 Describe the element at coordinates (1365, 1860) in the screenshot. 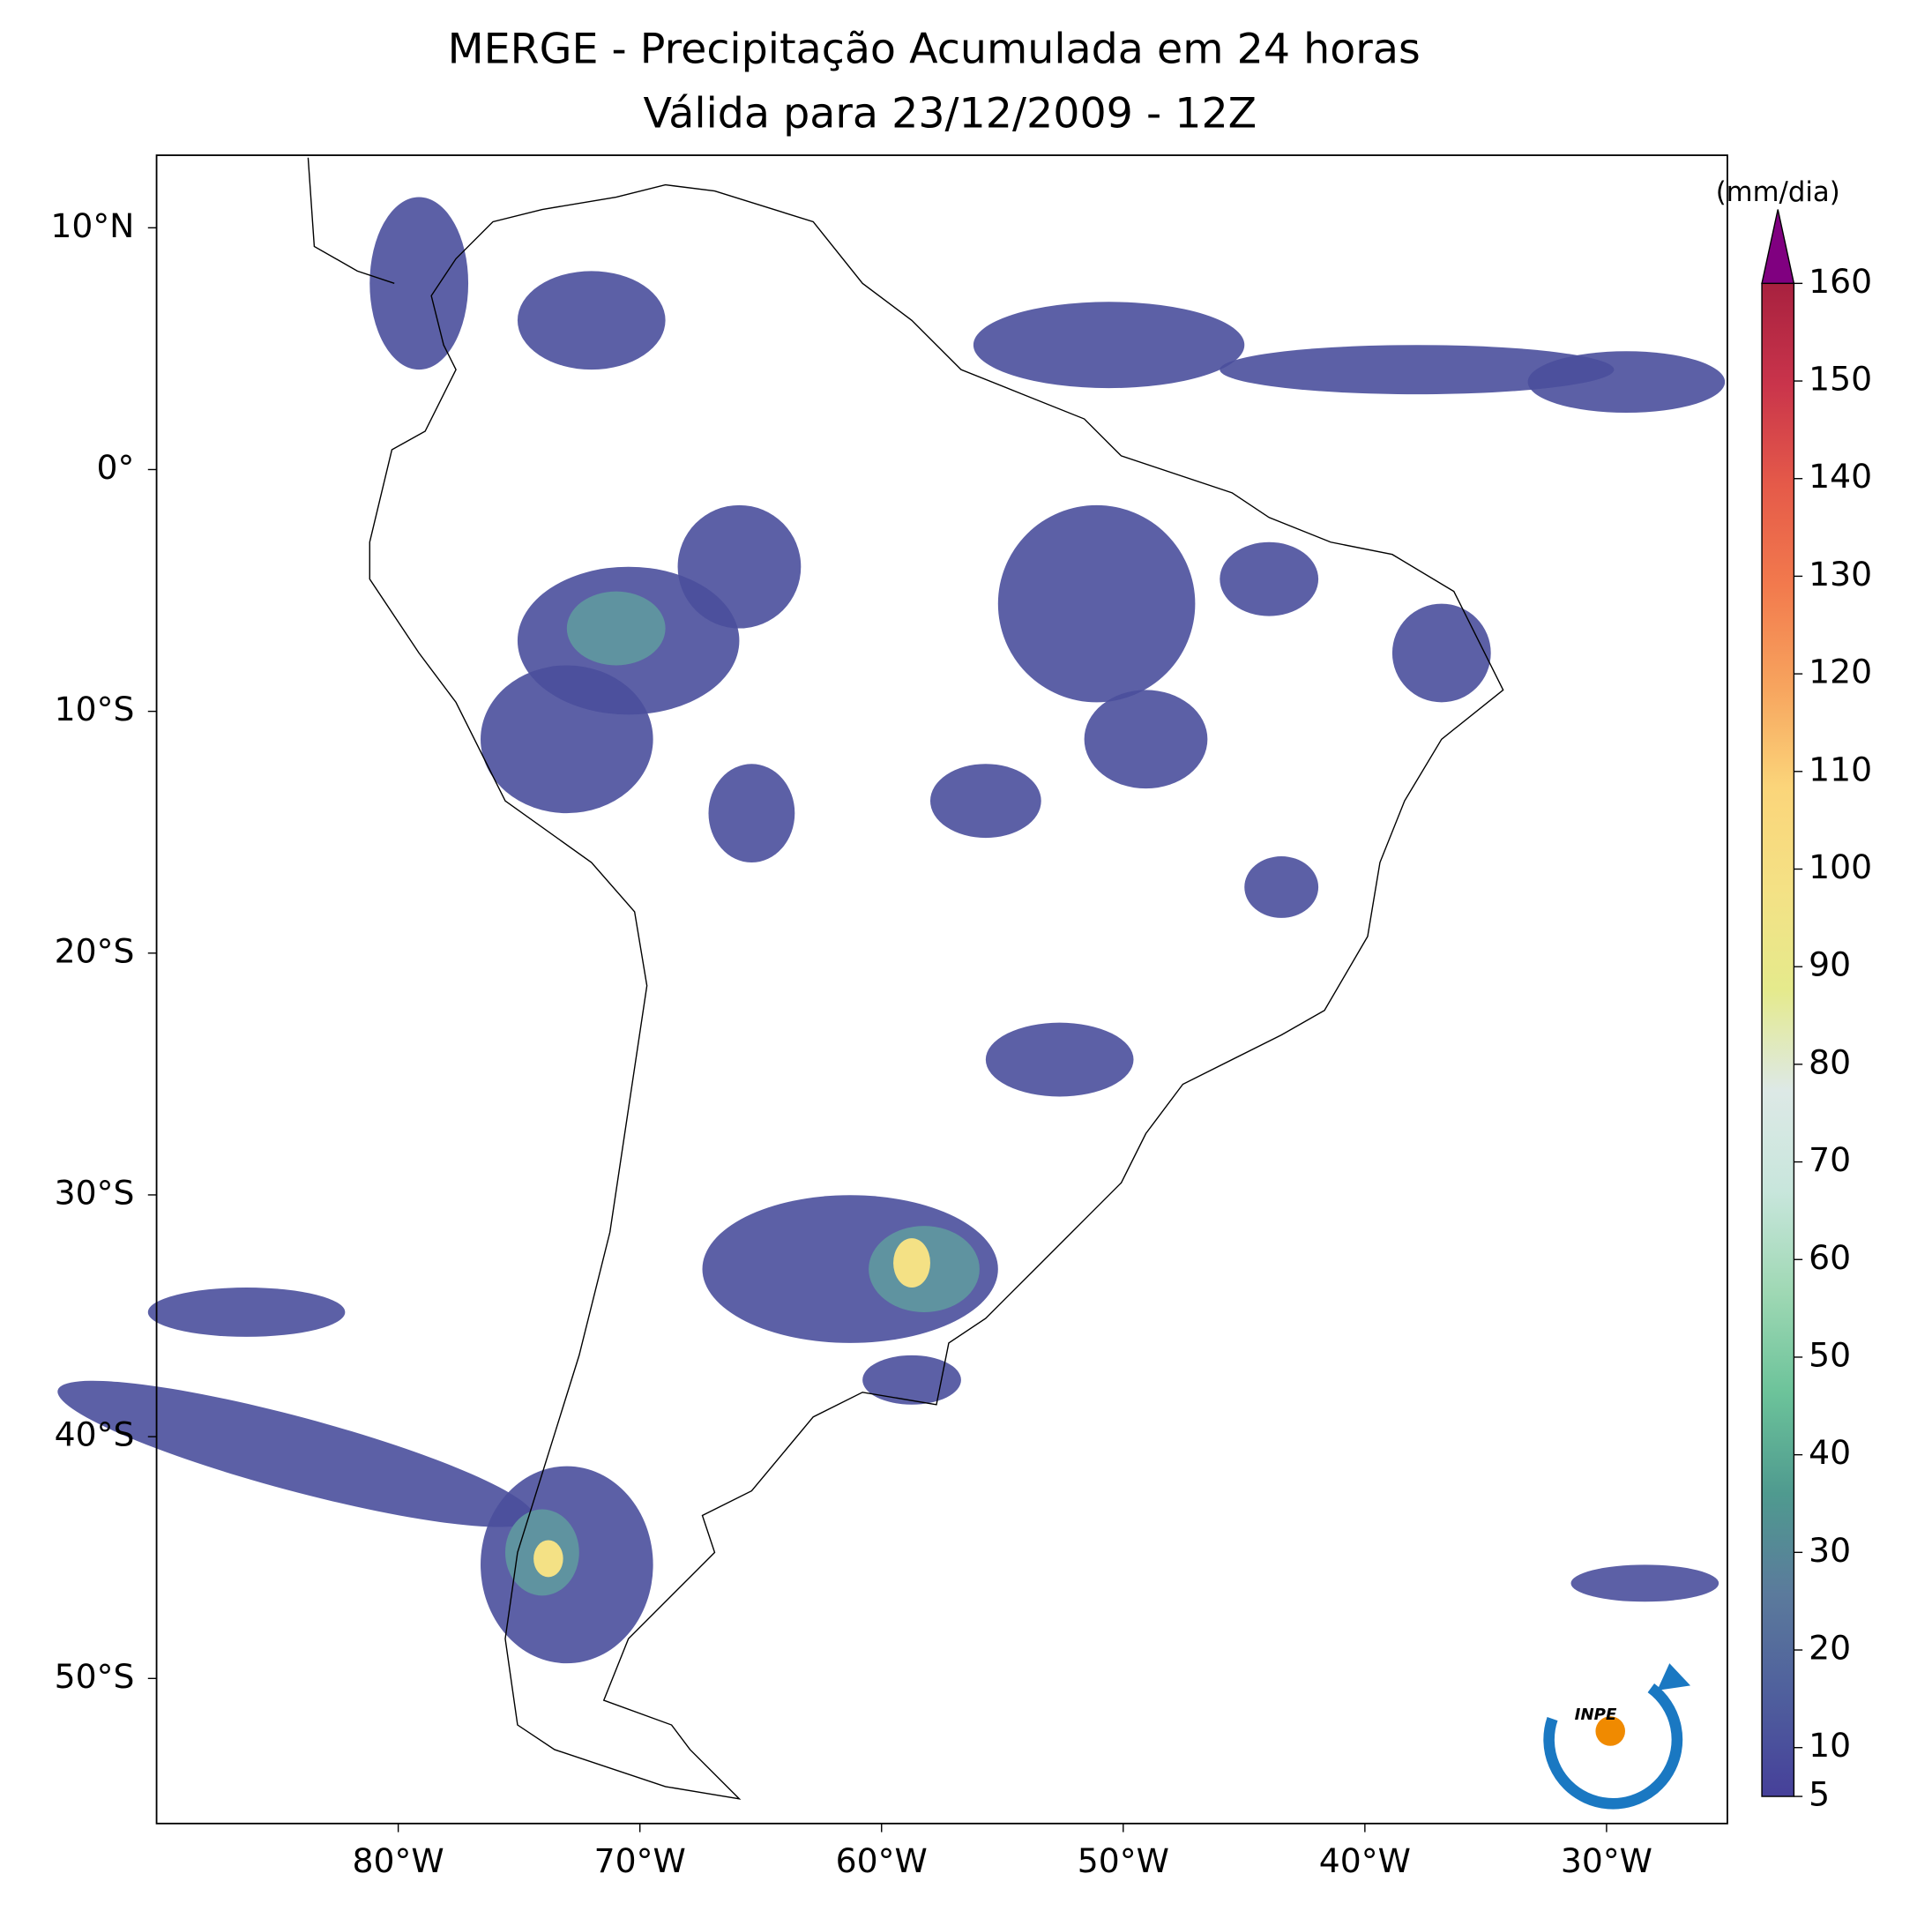

I see `x-tick-label: 40°W` at that location.